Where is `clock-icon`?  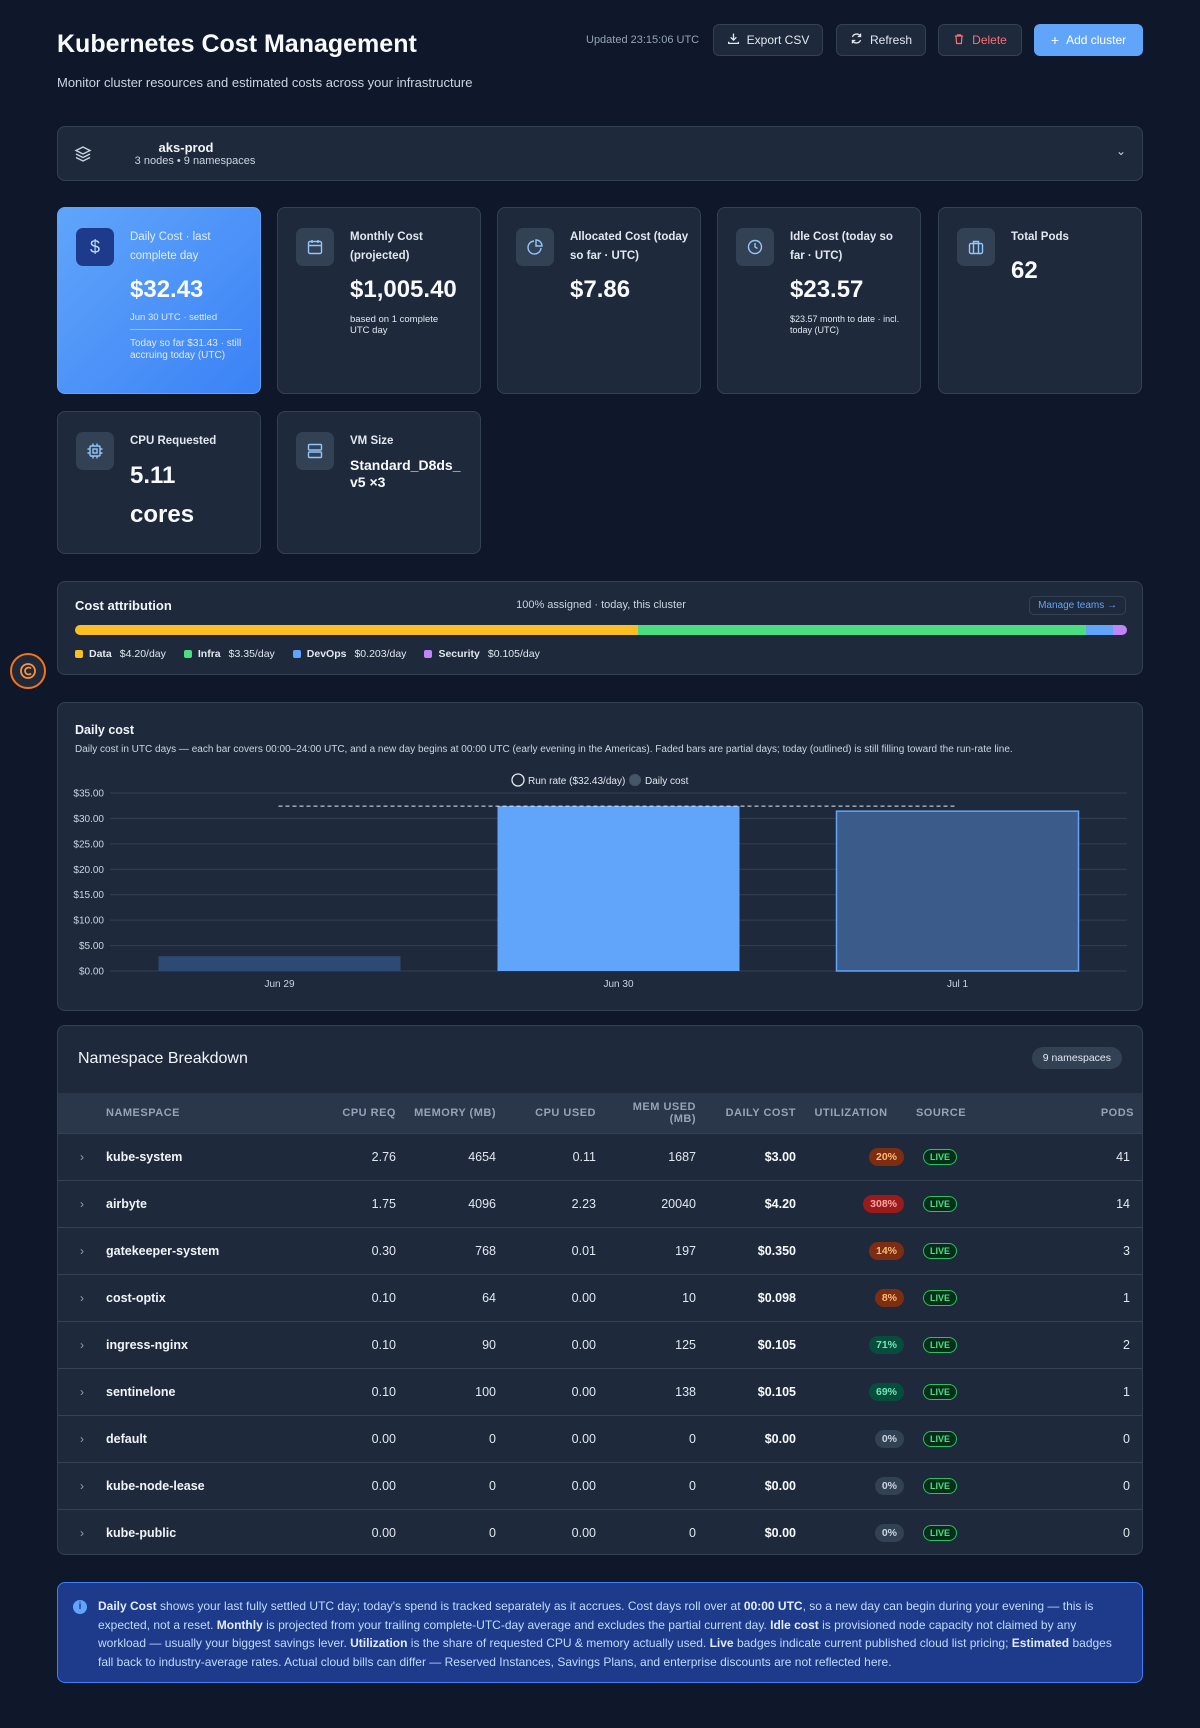
clock-icon is located at coordinates (755, 247).